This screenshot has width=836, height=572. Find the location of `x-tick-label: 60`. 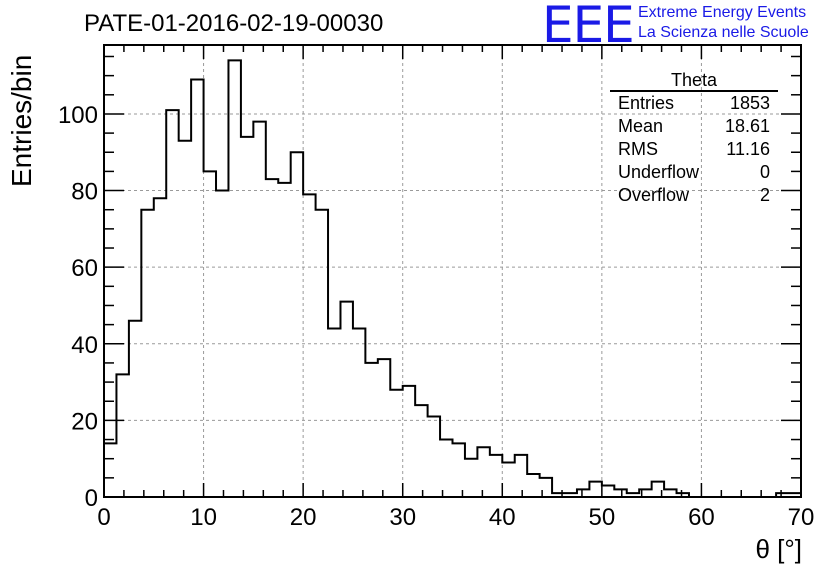

x-tick-label: 60 is located at coordinates (701, 517).